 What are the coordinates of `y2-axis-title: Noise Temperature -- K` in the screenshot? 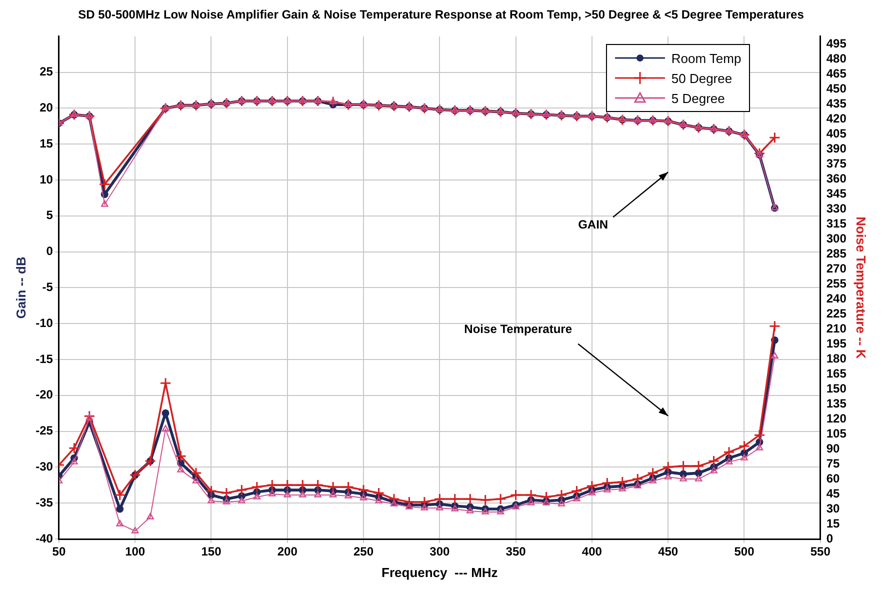 It's located at (861, 288).